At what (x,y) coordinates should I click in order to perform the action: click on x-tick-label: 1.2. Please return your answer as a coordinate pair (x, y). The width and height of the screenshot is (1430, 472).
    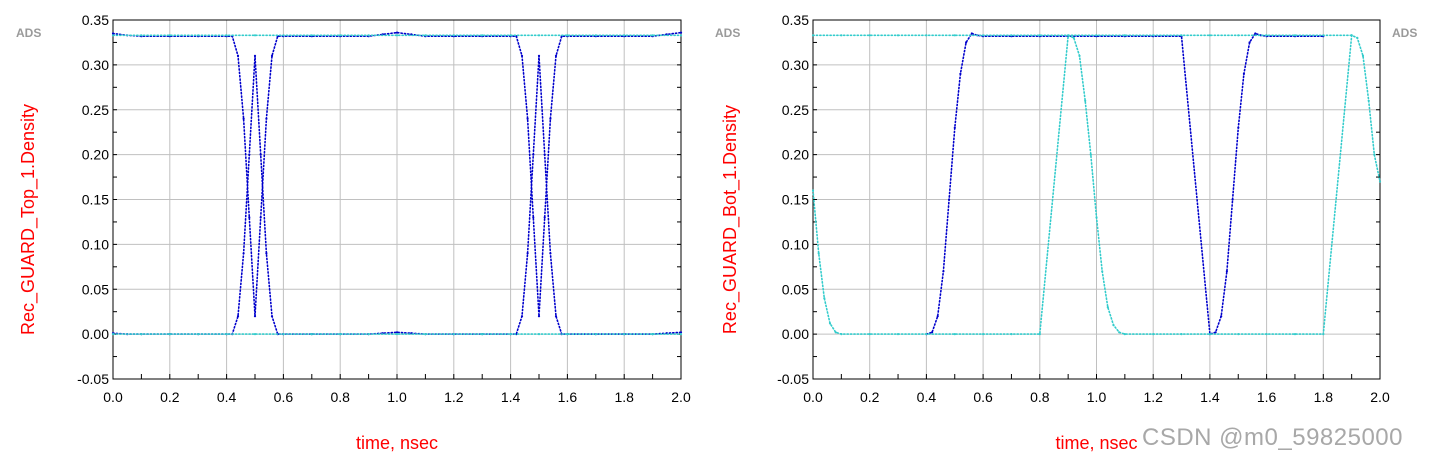
    Looking at the image, I should click on (454, 397).